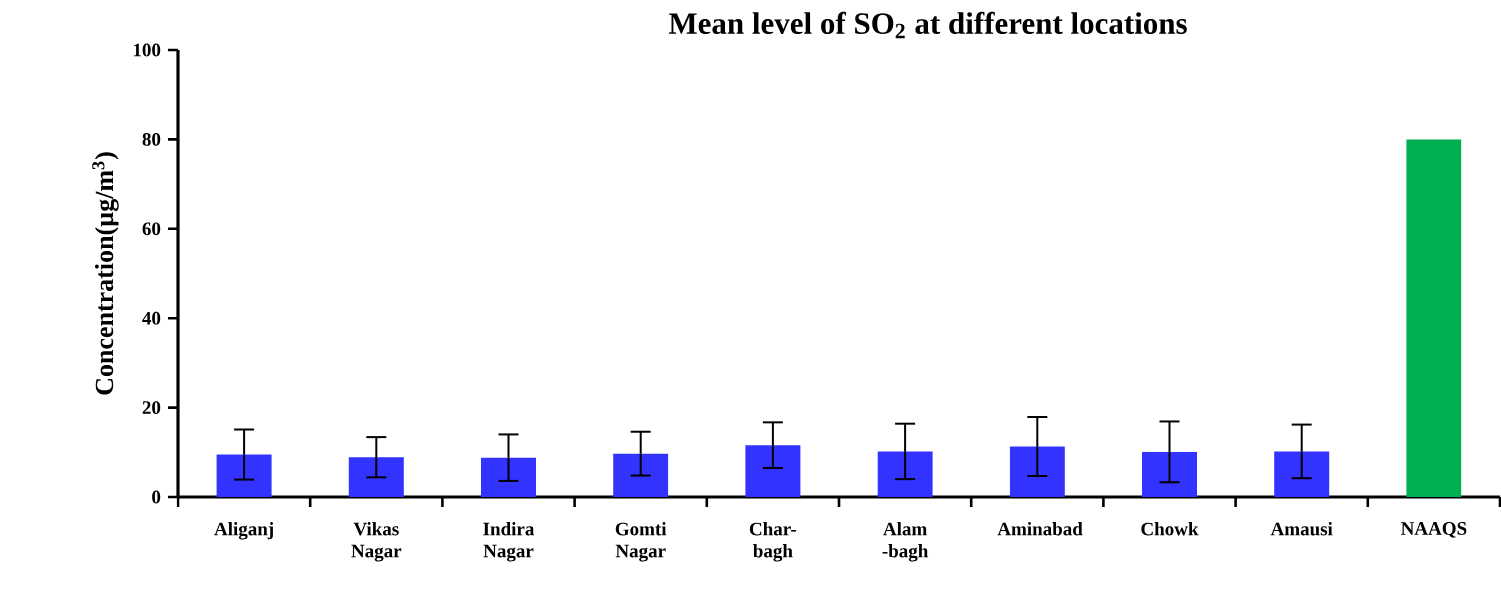 The width and height of the screenshot is (1501, 590). I want to click on x-tick-label: Aliganj, so click(243, 531).